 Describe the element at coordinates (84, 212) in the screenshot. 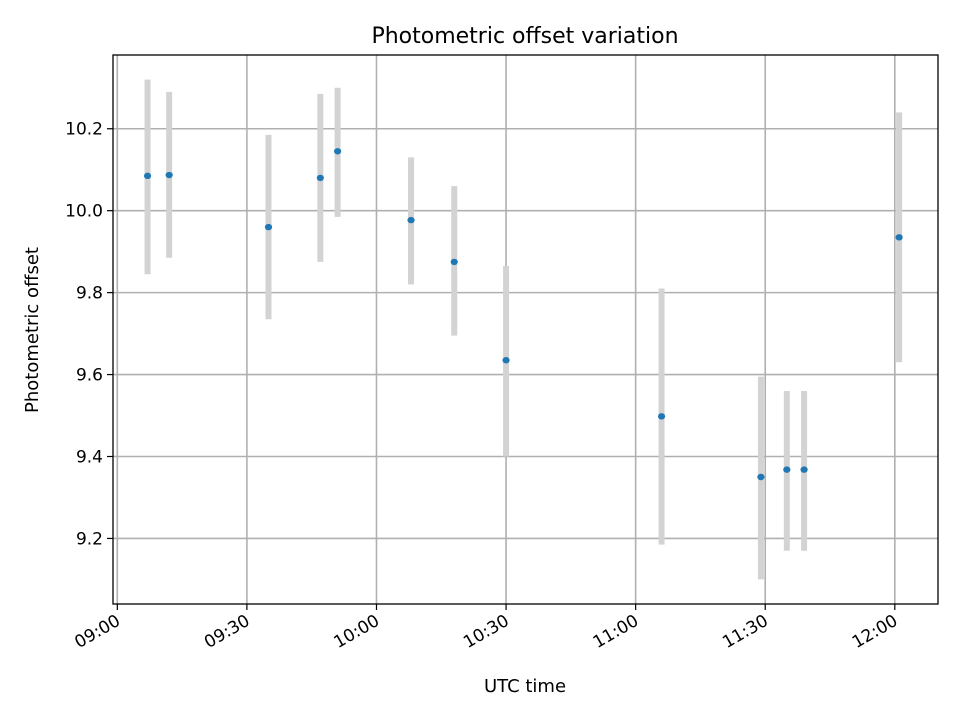

I see `y-tick-label: 10.0` at that location.